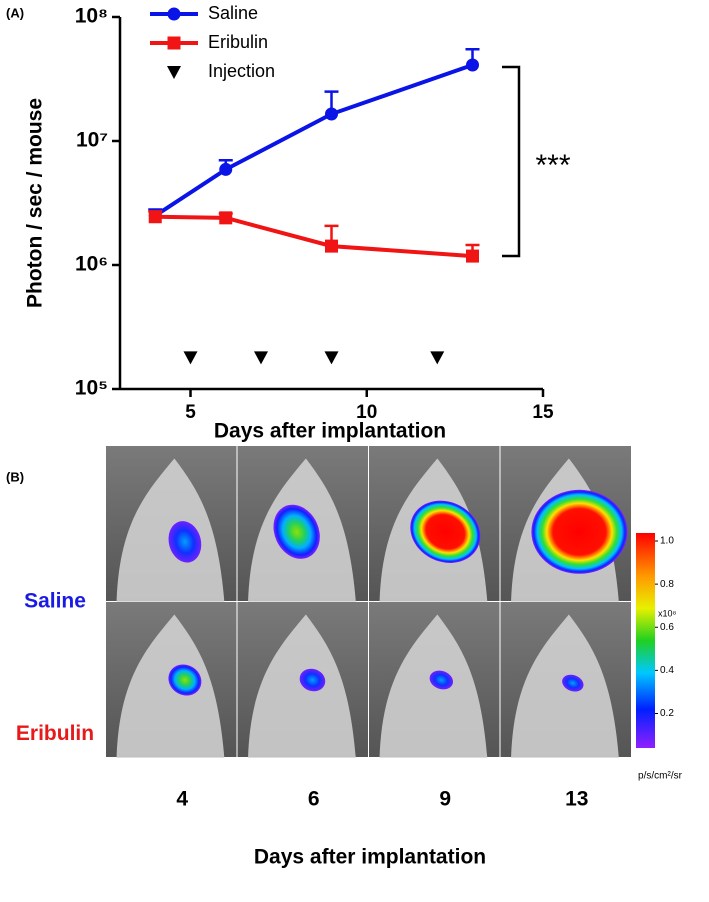 The height and width of the screenshot is (902, 709). I want to click on legend-label: Saline, so click(233, 13).